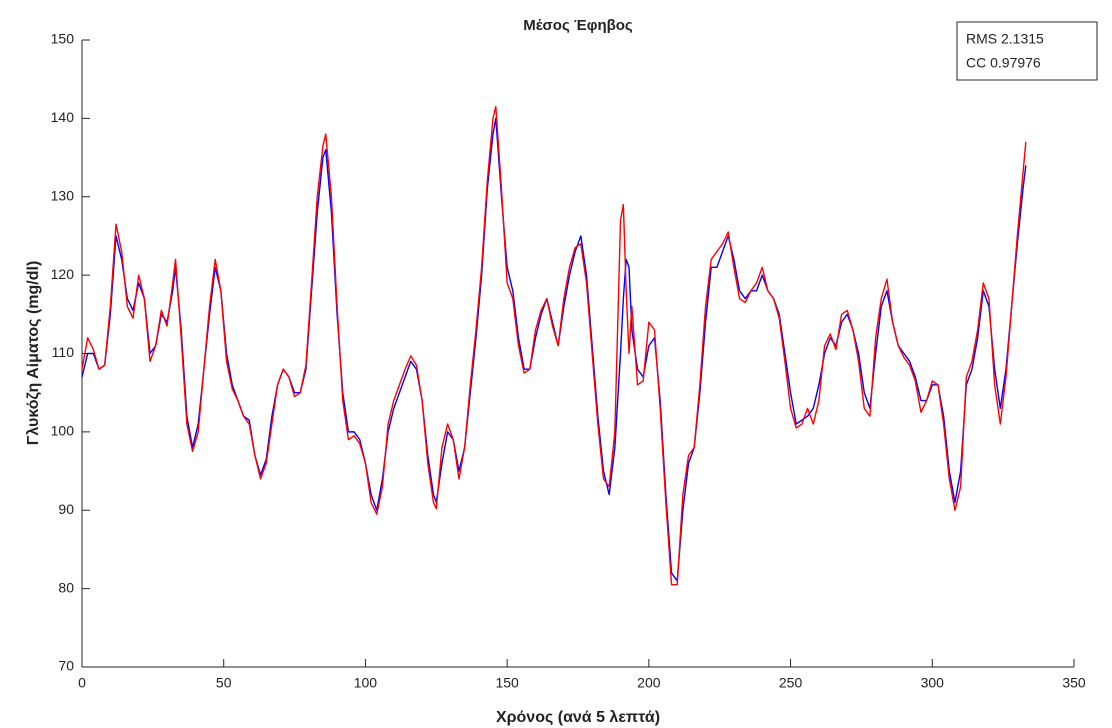 The height and width of the screenshot is (728, 1112). Describe the element at coordinates (63, 195) in the screenshot. I see `y-tick-label: 130` at that location.